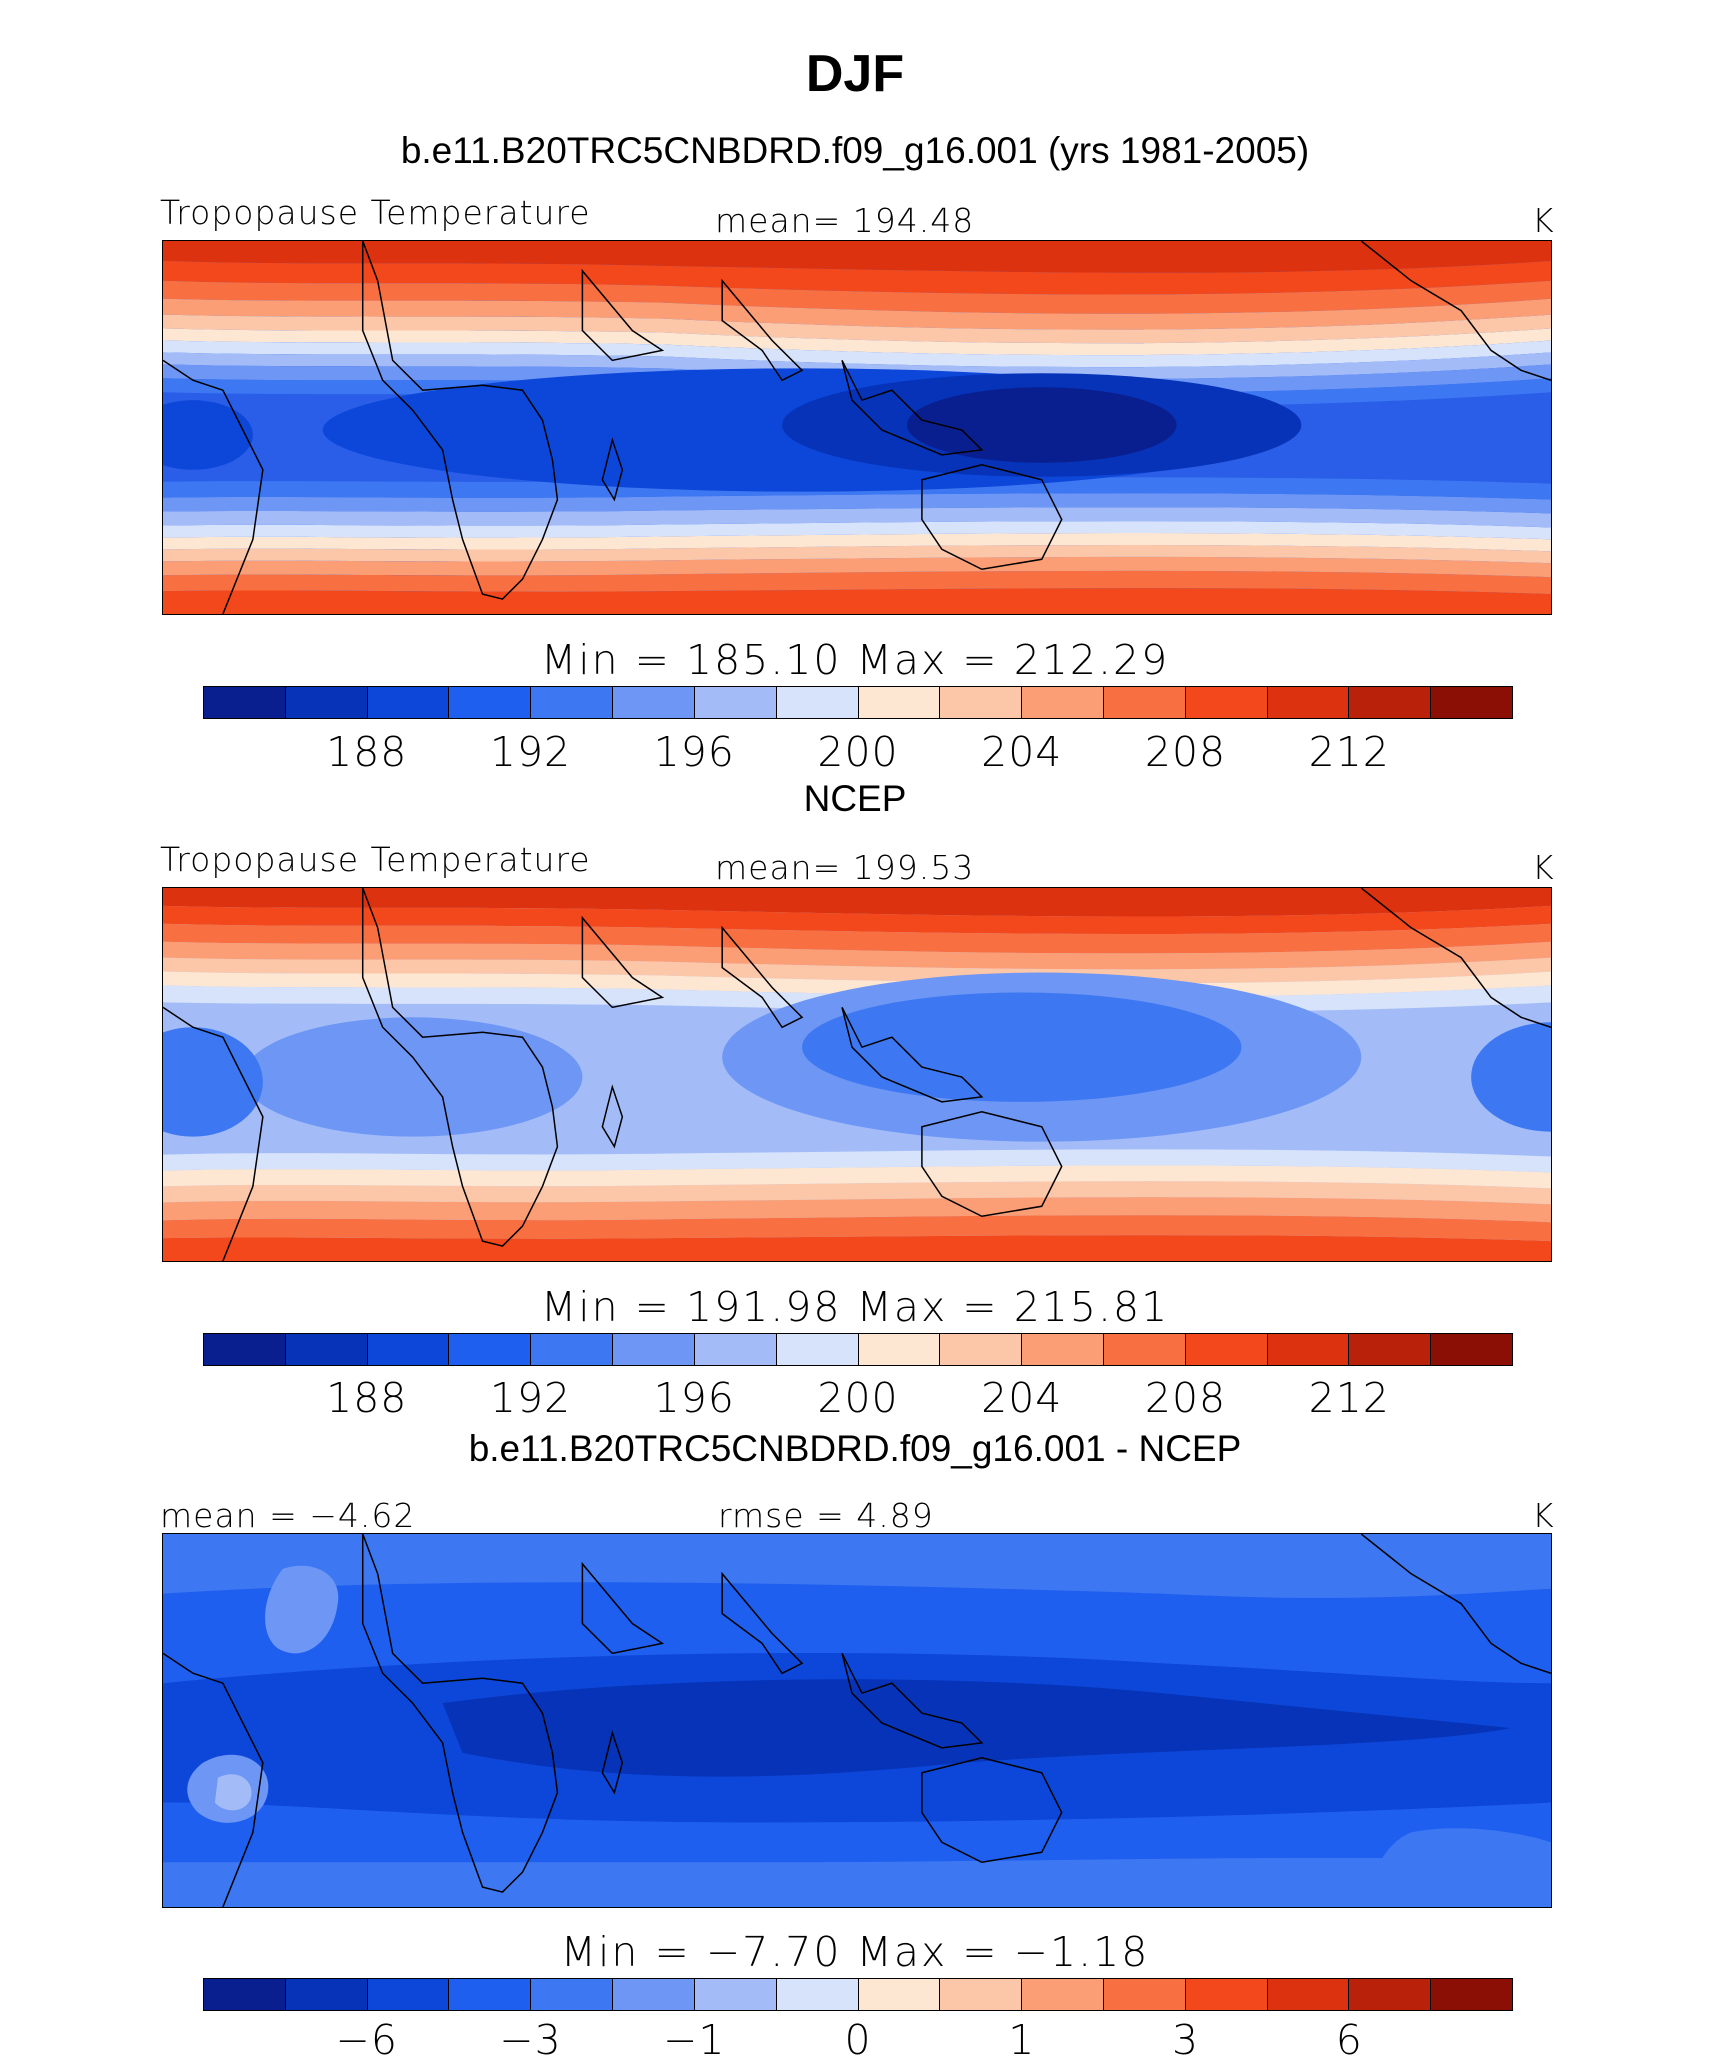 Image resolution: width=1710 pixels, height=2064 pixels. Describe the element at coordinates (826, 1515) in the screenshot. I see `panel-3-rmse-label: rmse = 4.89` at that location.